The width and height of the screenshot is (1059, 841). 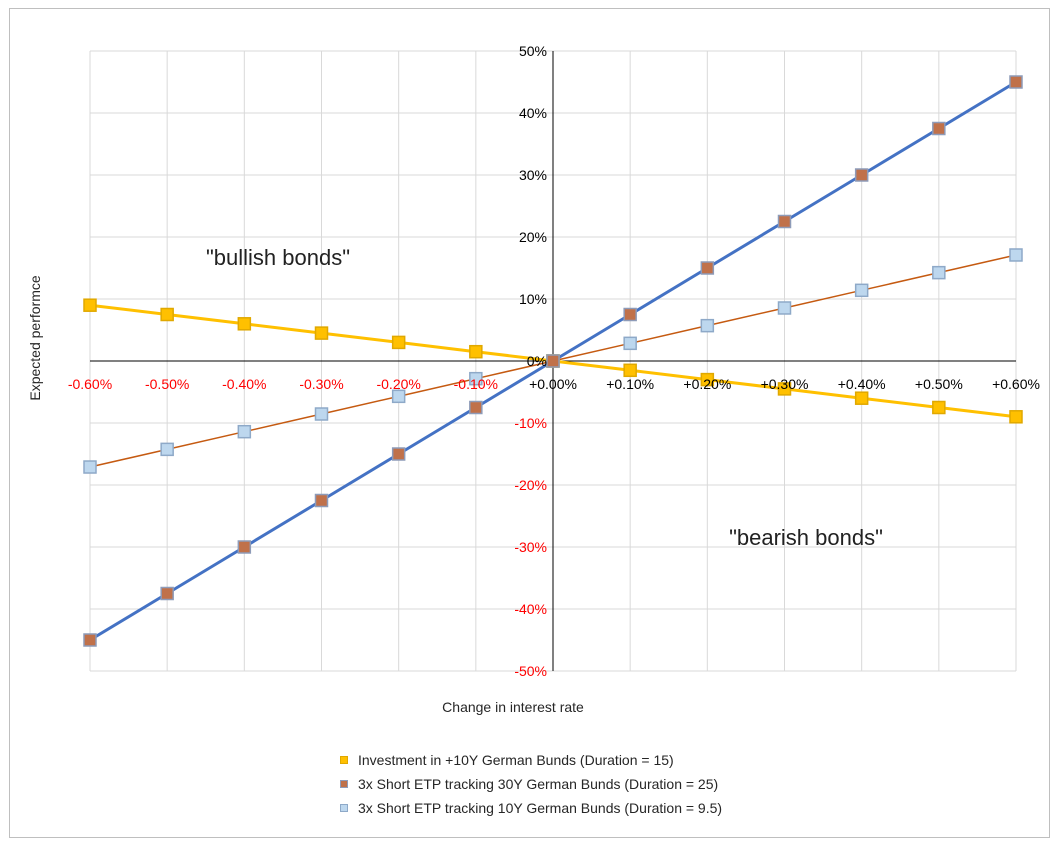 What do you see at coordinates (530, 609) in the screenshot?
I see `y-tick-label: -40%` at bounding box center [530, 609].